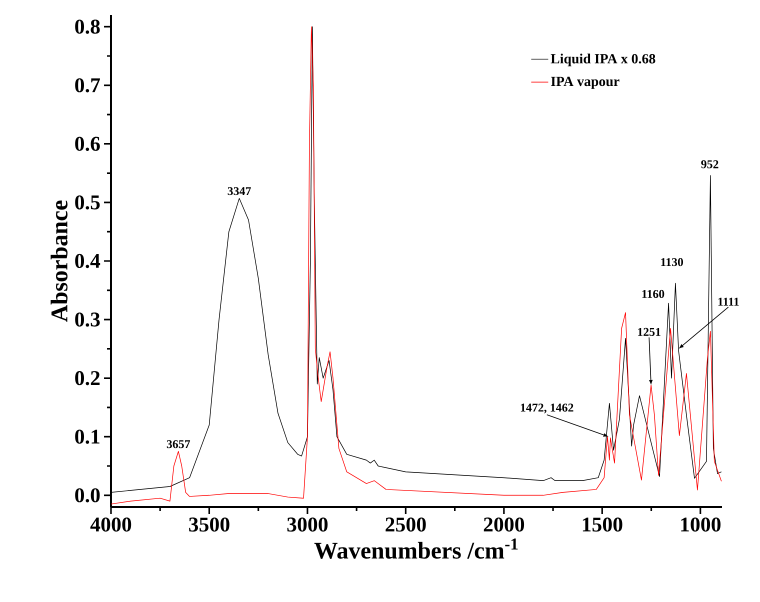 The height and width of the screenshot is (602, 760). Describe the element at coordinates (209, 525) in the screenshot. I see `x-tick-label: 3500` at that location.